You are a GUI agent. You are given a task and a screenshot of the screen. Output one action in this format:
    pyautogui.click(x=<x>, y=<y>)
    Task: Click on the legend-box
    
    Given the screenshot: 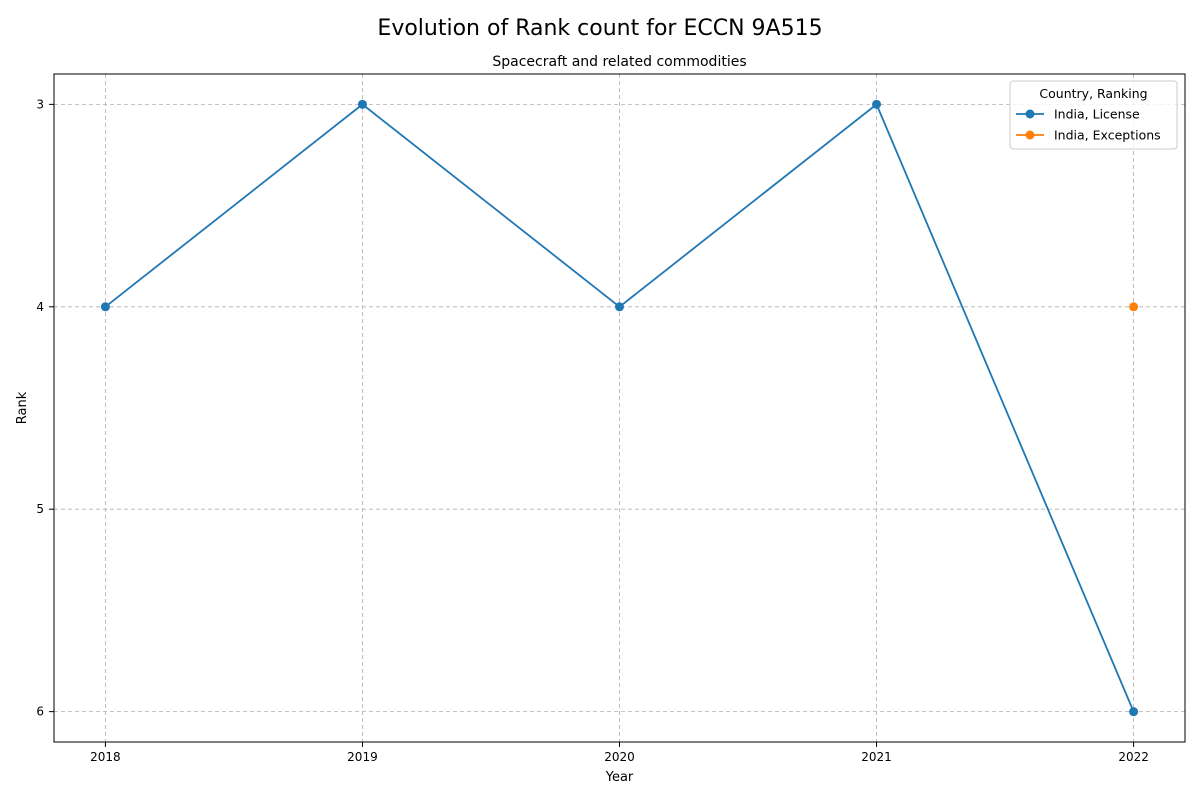 What is the action you would take?
    pyautogui.click(x=1093, y=115)
    